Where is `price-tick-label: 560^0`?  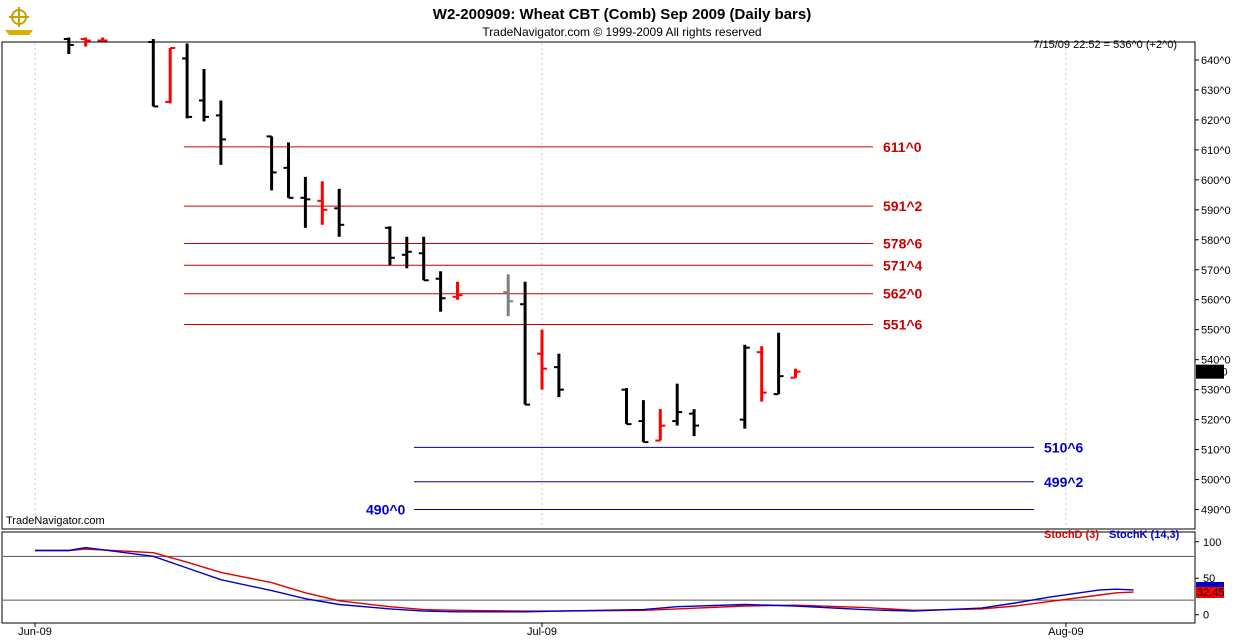
price-tick-label: 560^0 is located at coordinates (1216, 301).